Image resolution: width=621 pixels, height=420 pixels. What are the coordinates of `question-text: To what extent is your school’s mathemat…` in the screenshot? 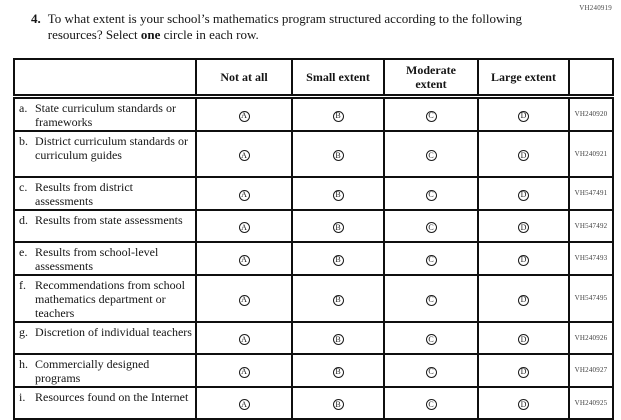 It's located at (300, 27).